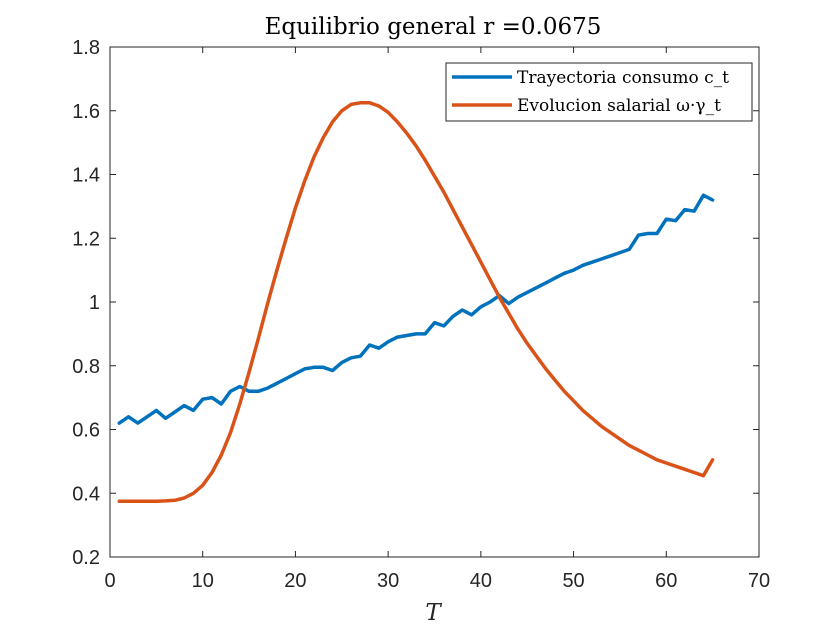 This screenshot has height=630, width=840. What do you see at coordinates (86, 112) in the screenshot?
I see `y-tick-label: 1.6` at bounding box center [86, 112].